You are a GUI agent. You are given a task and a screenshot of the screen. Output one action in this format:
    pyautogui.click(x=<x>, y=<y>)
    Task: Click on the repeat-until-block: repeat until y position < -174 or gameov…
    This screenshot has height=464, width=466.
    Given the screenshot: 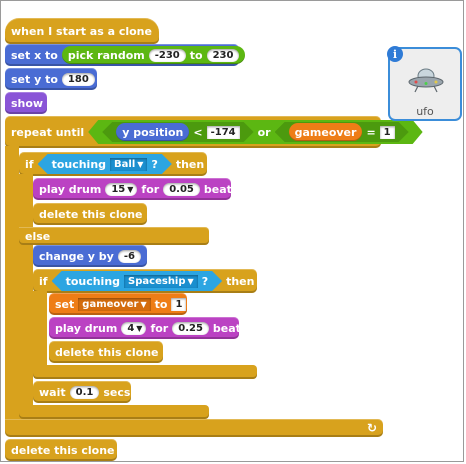 What is the action you would take?
    pyautogui.click(x=193, y=132)
    